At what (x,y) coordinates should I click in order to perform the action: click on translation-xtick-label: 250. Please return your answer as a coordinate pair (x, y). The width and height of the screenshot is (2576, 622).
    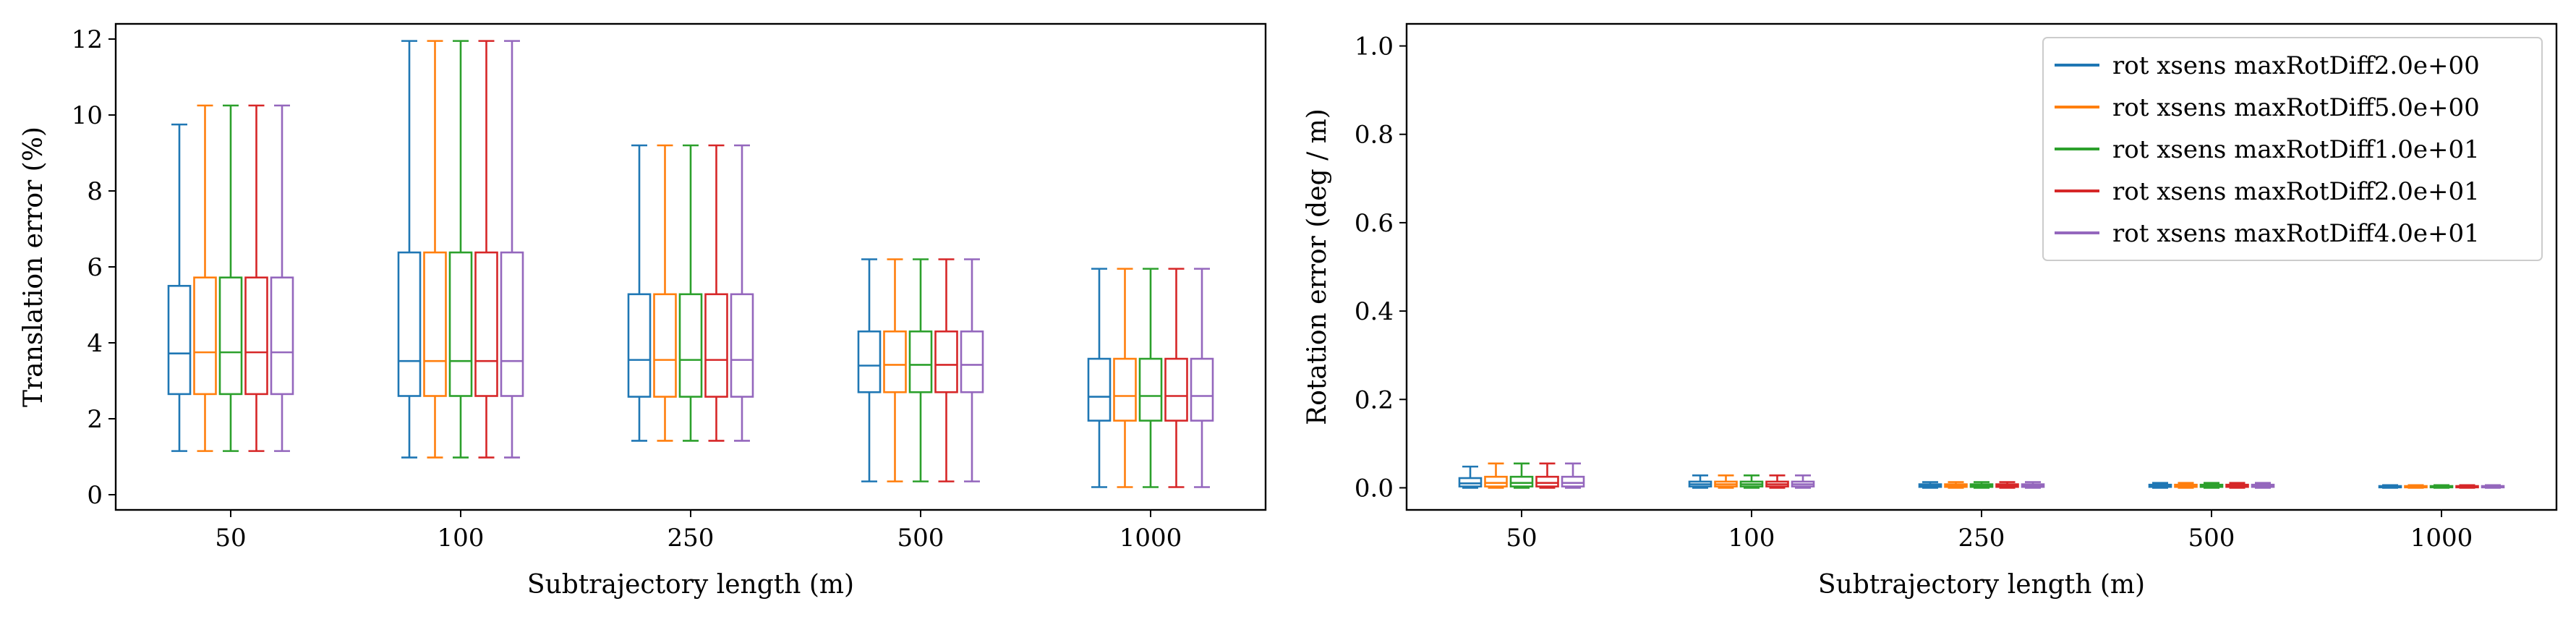
    Looking at the image, I should click on (691, 538).